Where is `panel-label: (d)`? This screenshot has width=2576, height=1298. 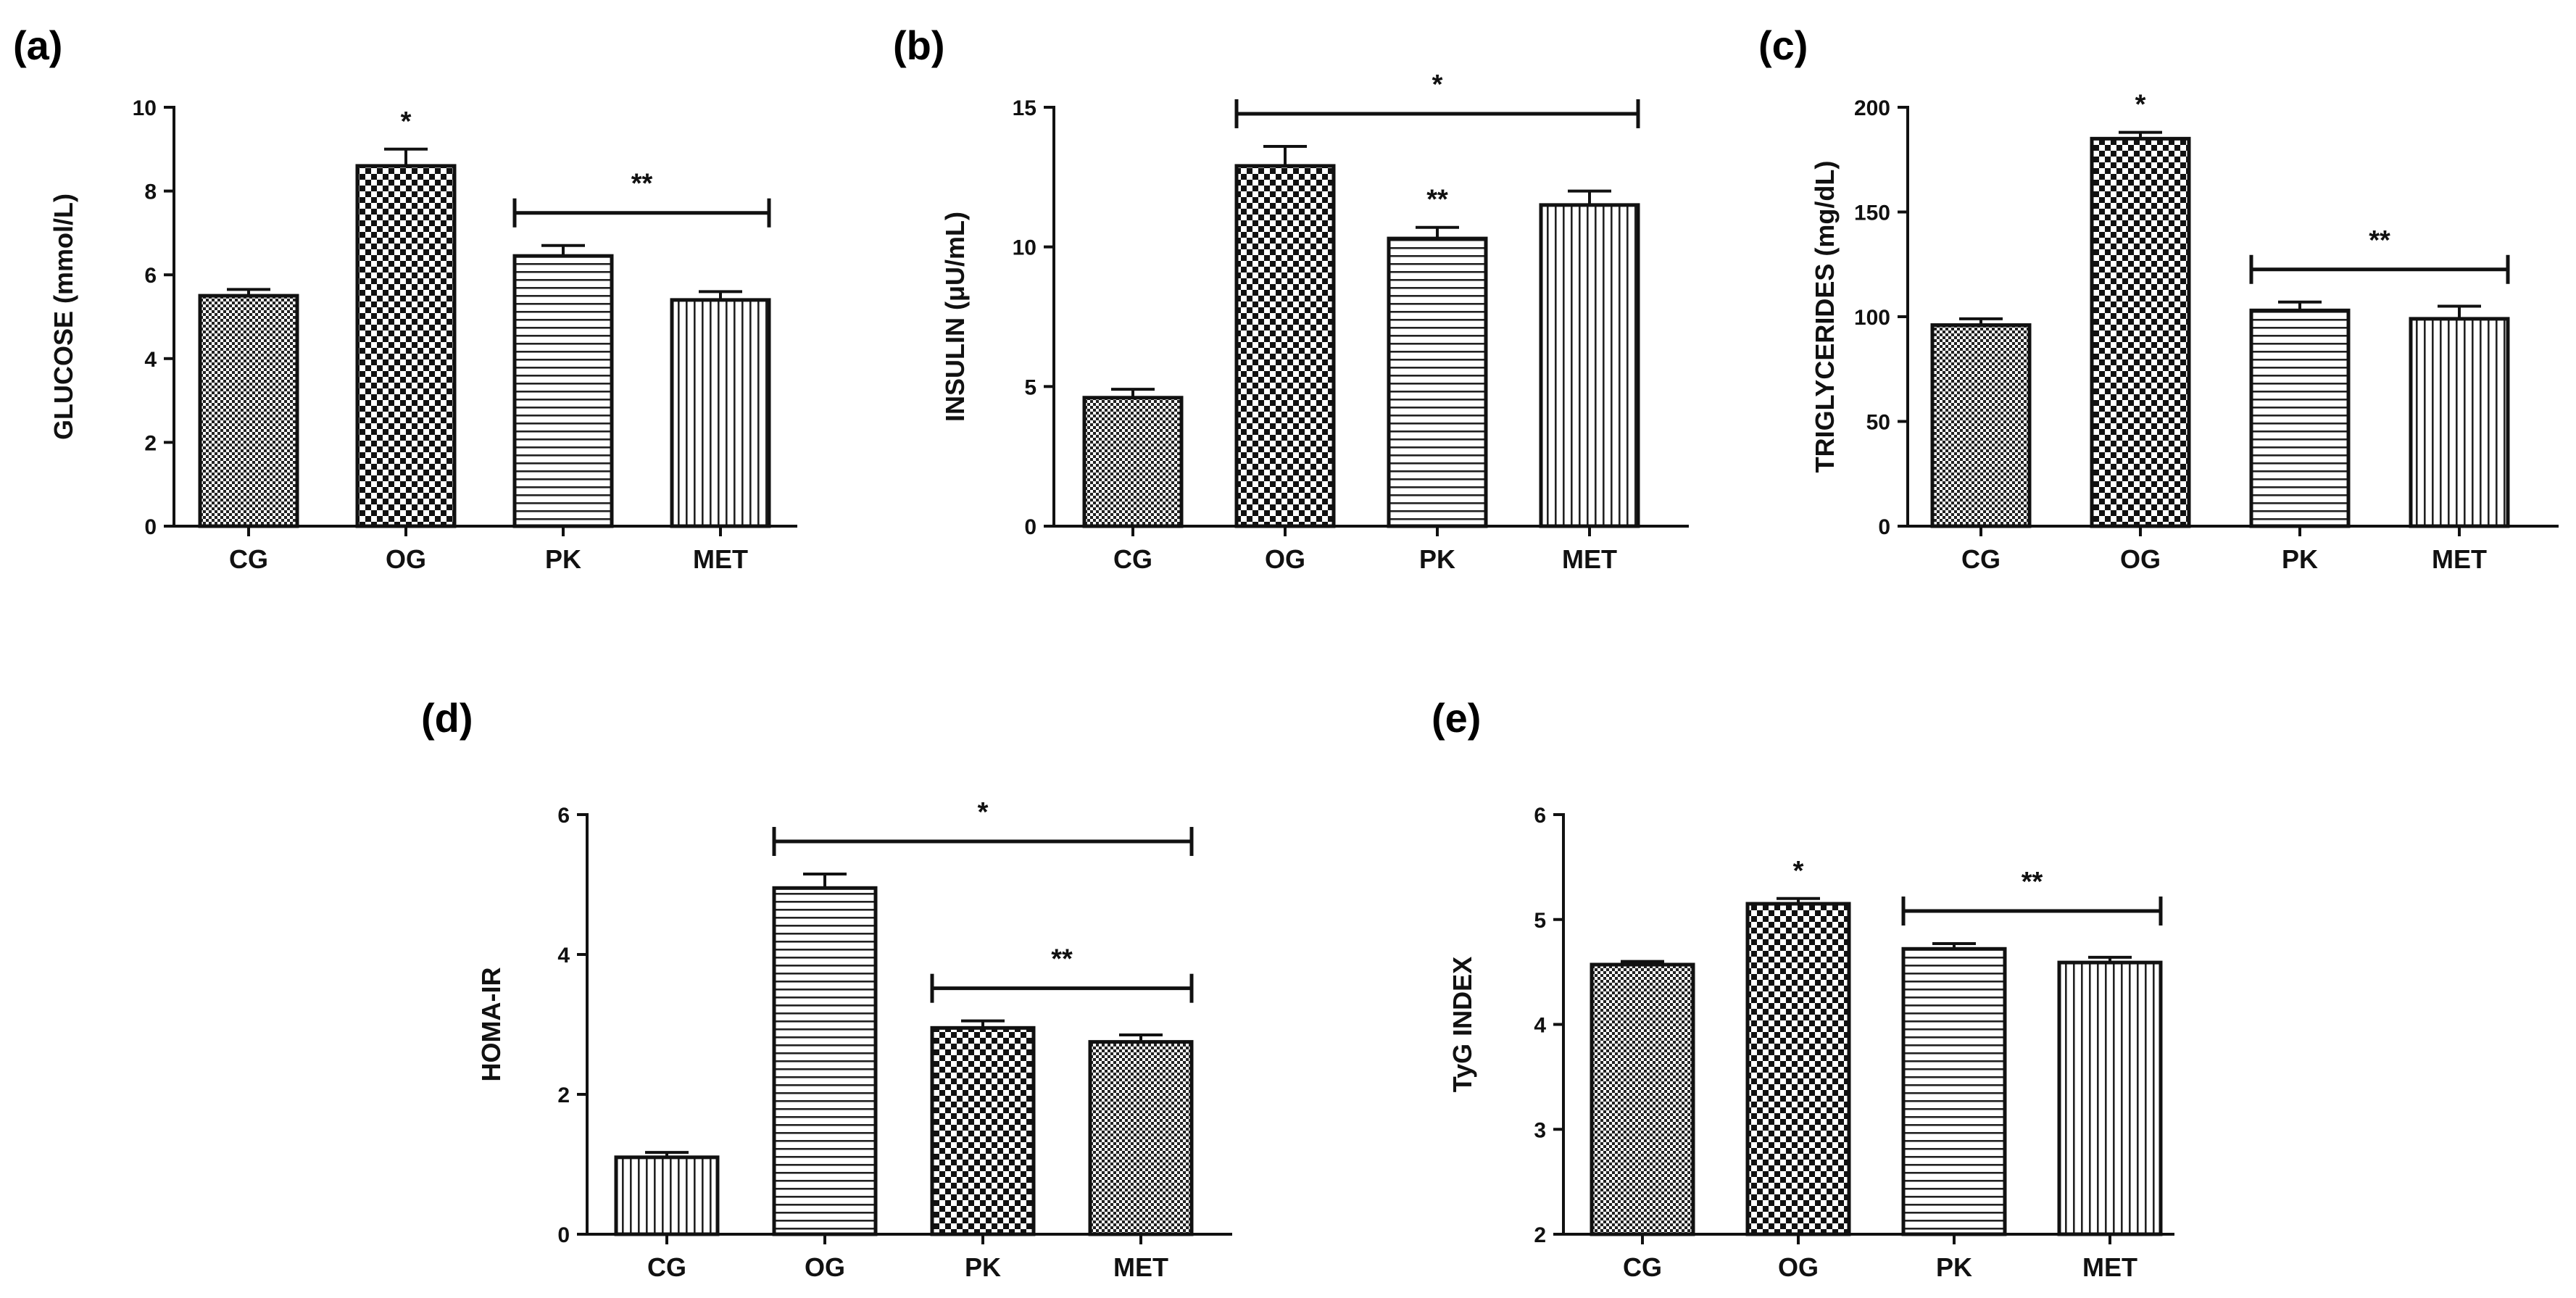
panel-label: (d) is located at coordinates (447, 718).